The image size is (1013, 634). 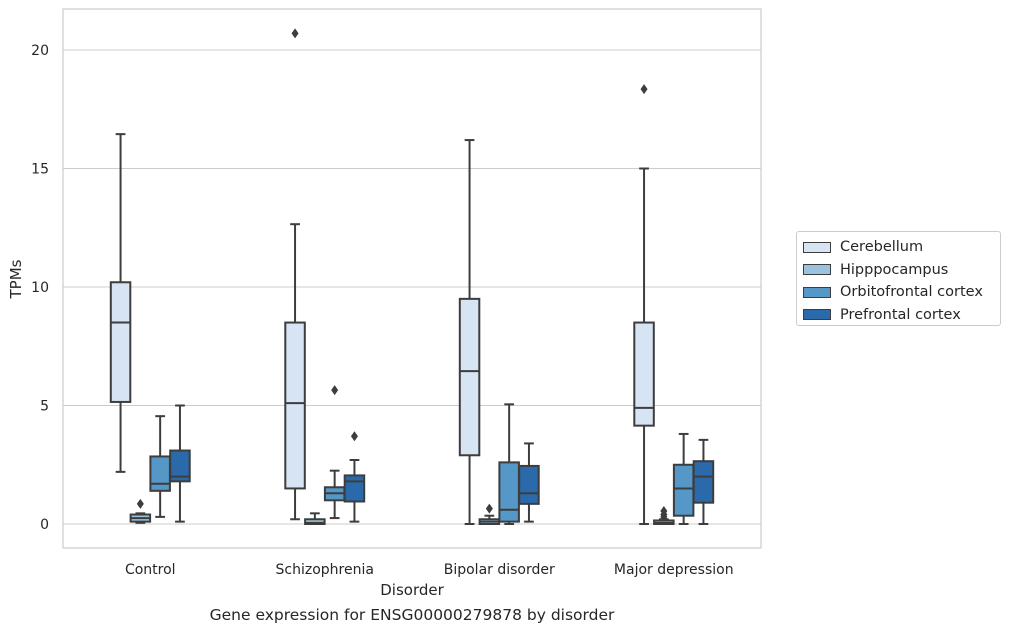 I want to click on y-tick-label: 15, so click(x=40, y=170).